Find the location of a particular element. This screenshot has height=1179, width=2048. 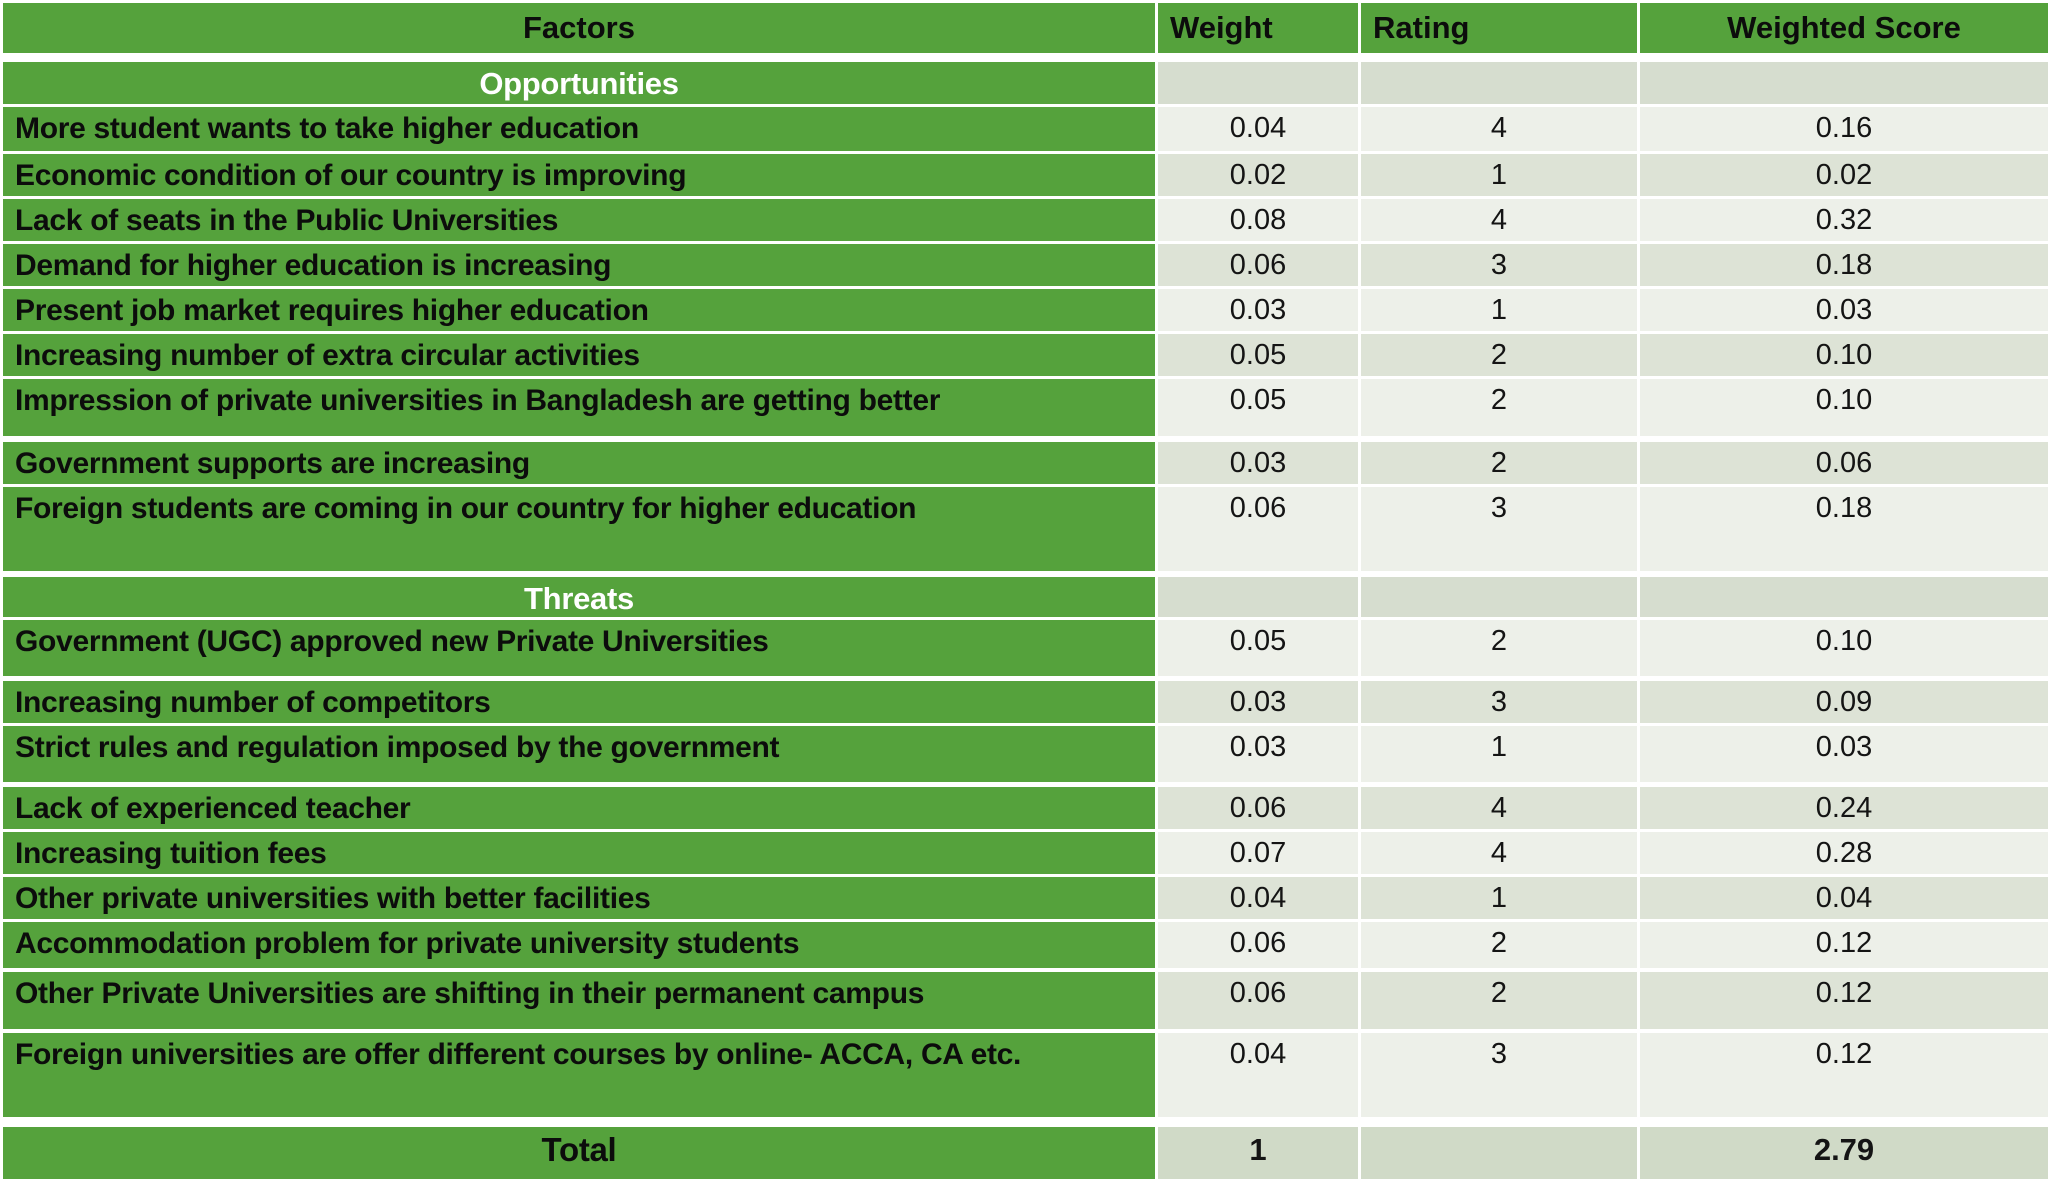

table-header-row: Factors Weight Rating Weighted Score is located at coordinates (1025, 28).